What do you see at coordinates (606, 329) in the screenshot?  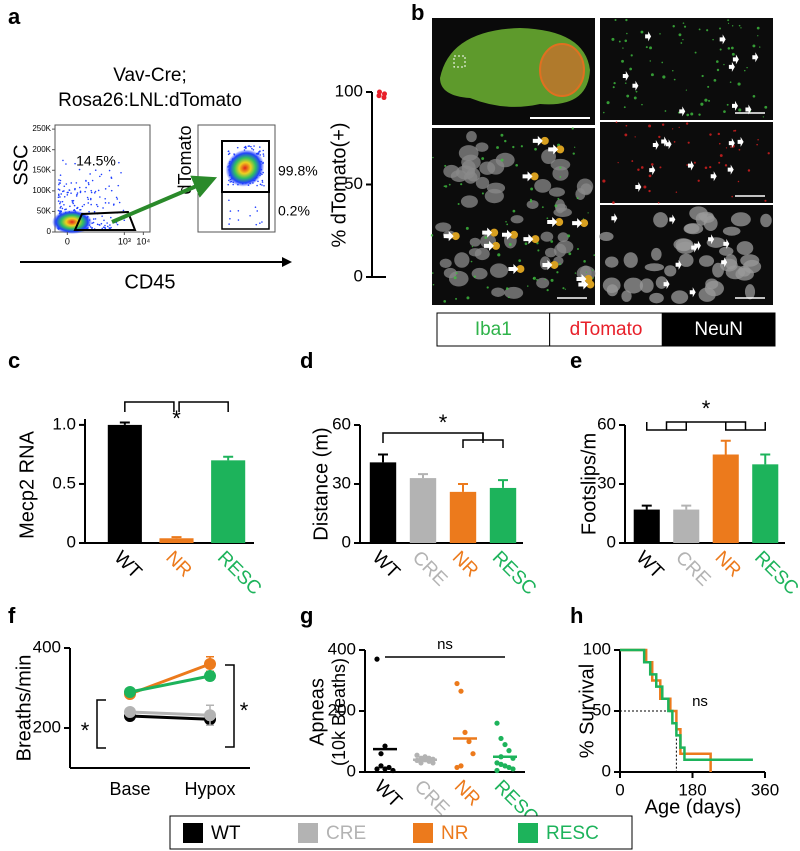 I see `legend-label: dTomato` at bounding box center [606, 329].